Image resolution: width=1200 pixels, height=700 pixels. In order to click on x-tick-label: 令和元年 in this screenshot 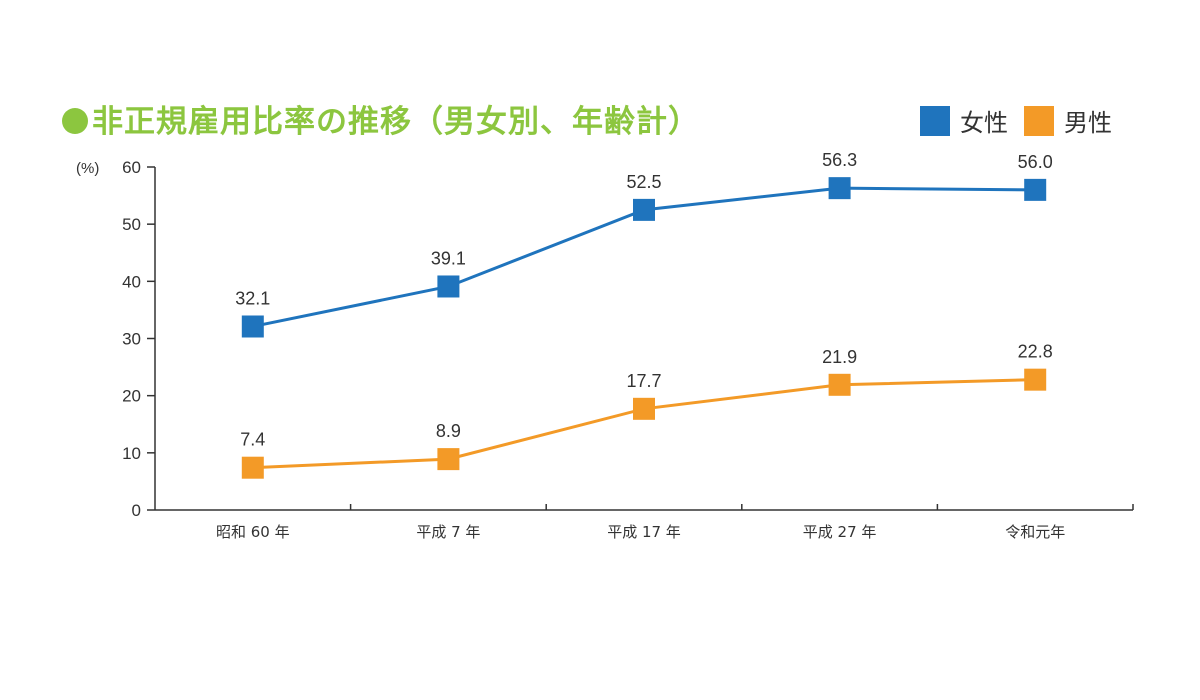, I will do `click(1035, 532)`.